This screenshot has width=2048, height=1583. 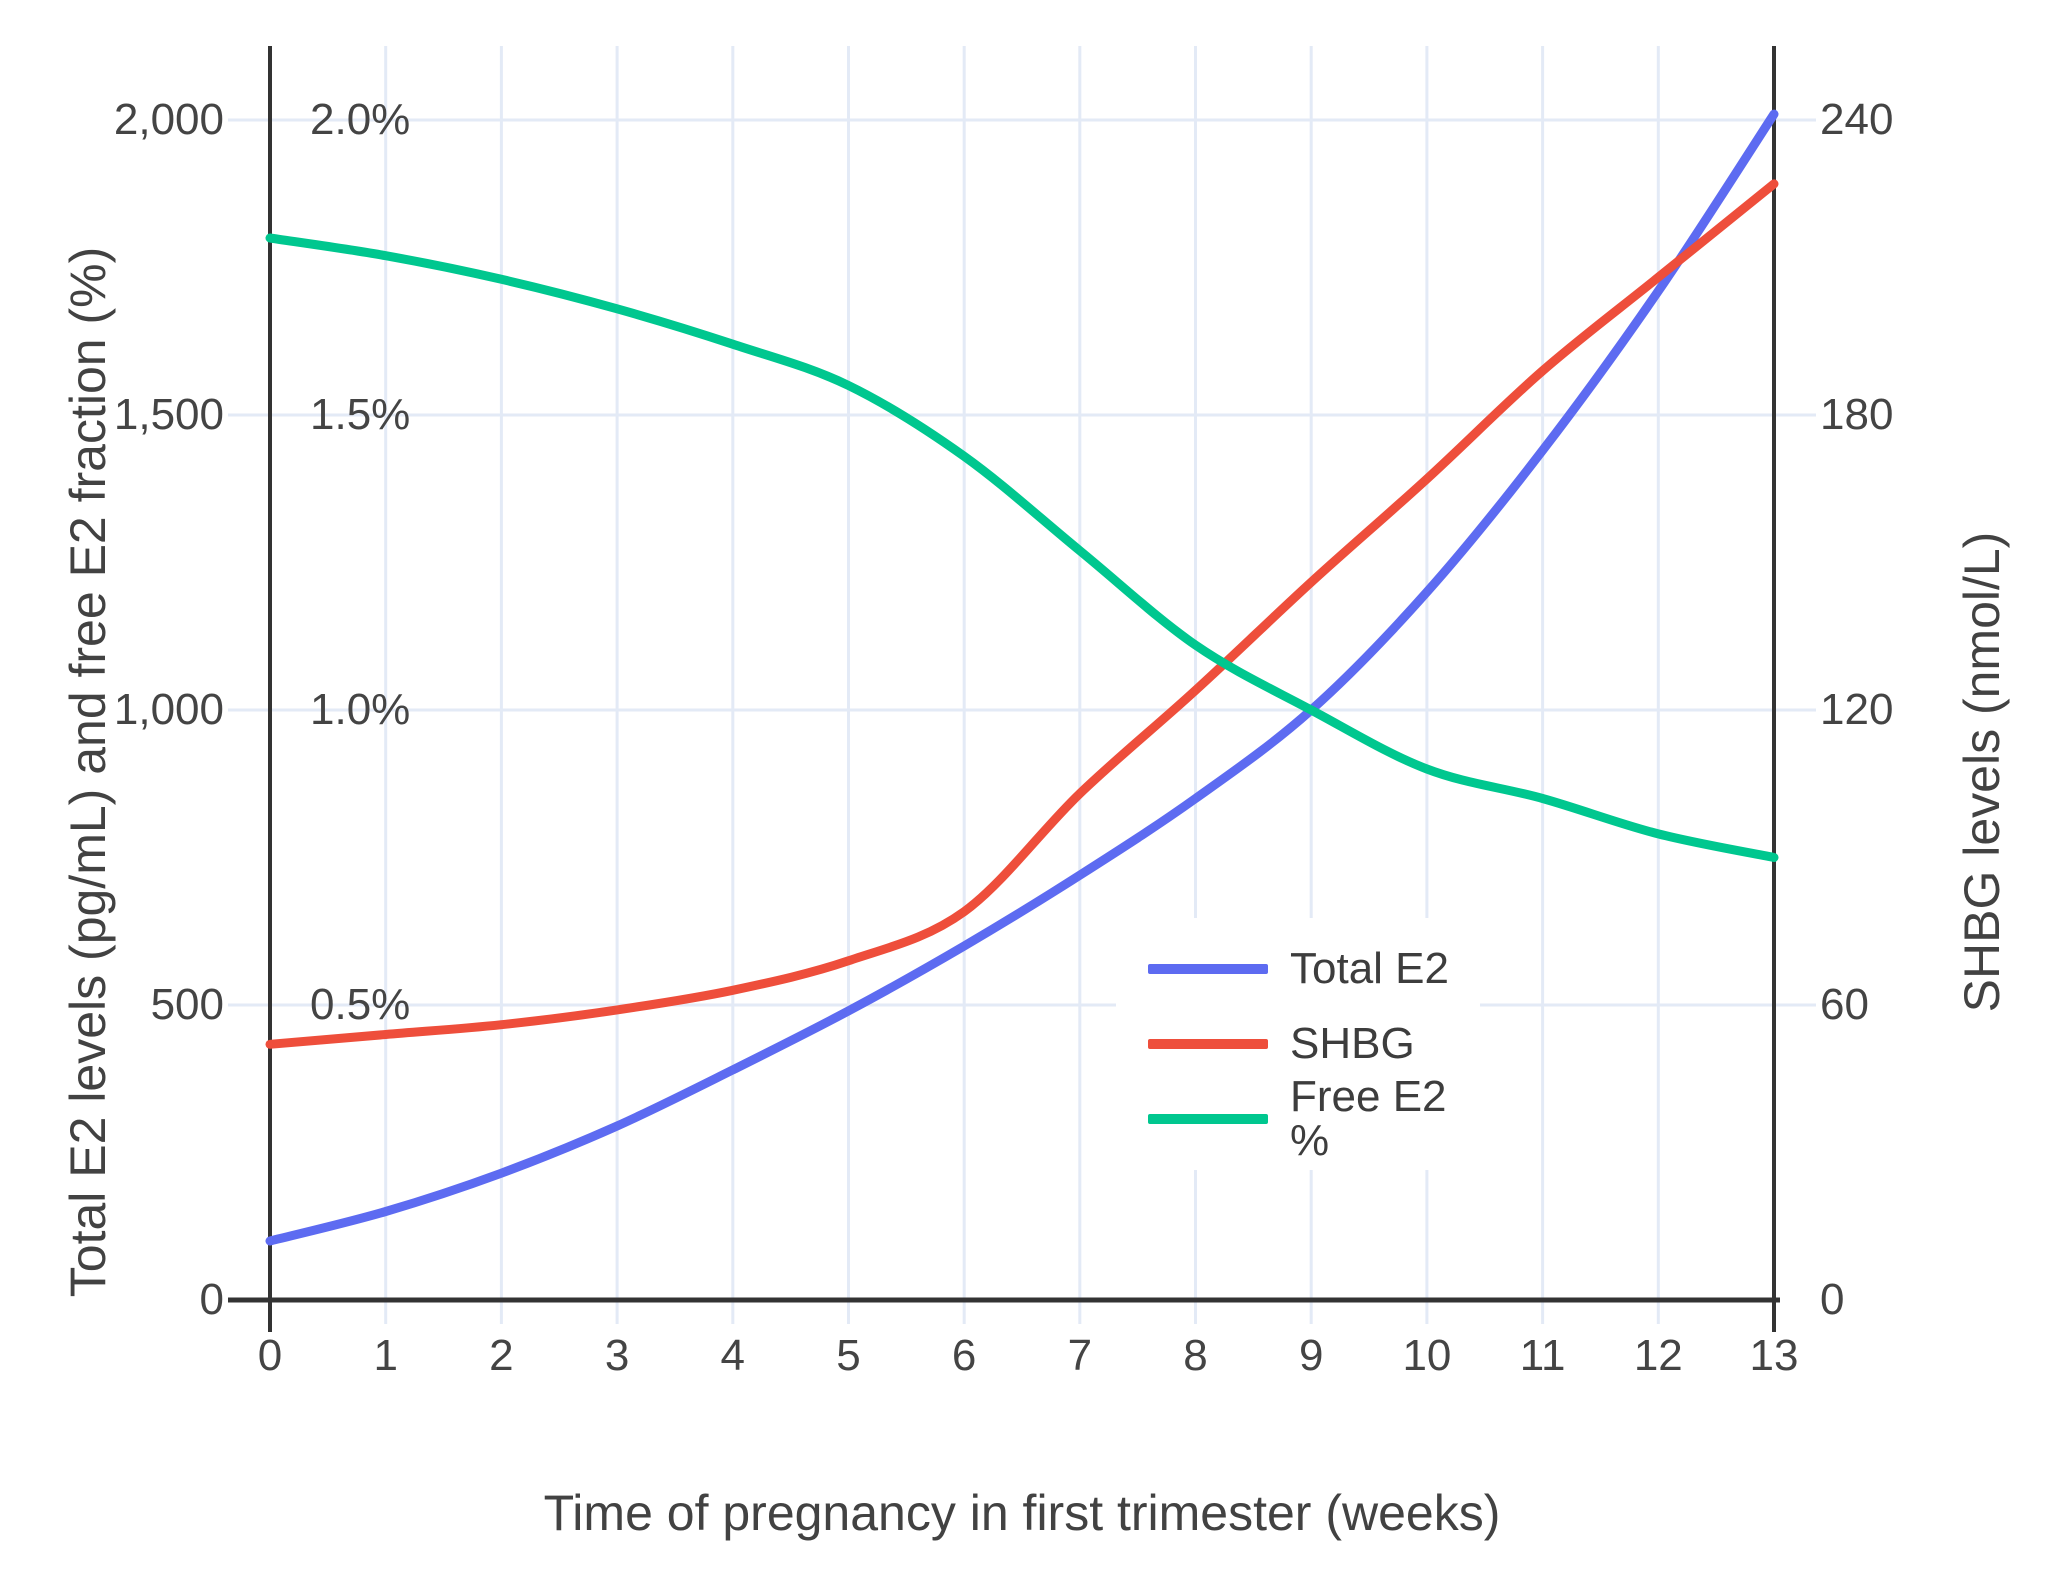 What do you see at coordinates (168, 709) in the screenshot?
I see `y-left-tick-label: 1,000` at bounding box center [168, 709].